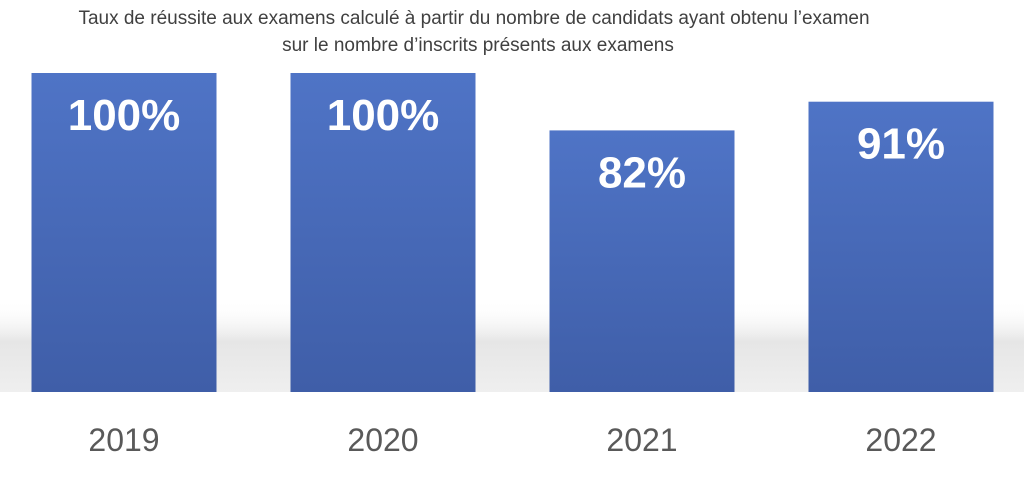 This screenshot has height=496, width=1024. What do you see at coordinates (124, 115) in the screenshot?
I see `data-label-2019: 100%` at bounding box center [124, 115].